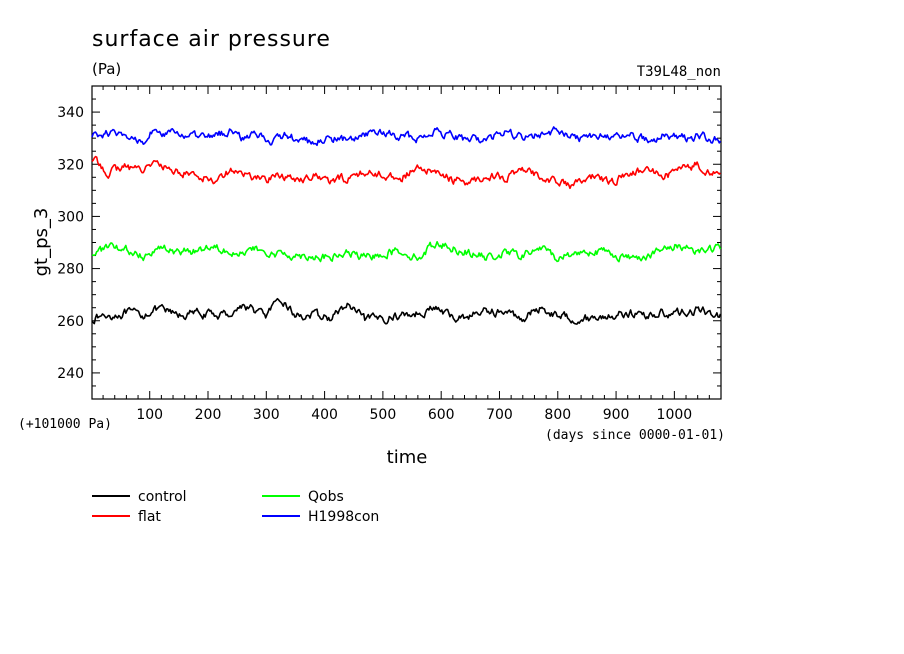  What do you see at coordinates (616, 415) in the screenshot?
I see `x-tick-label: 900` at bounding box center [616, 415].